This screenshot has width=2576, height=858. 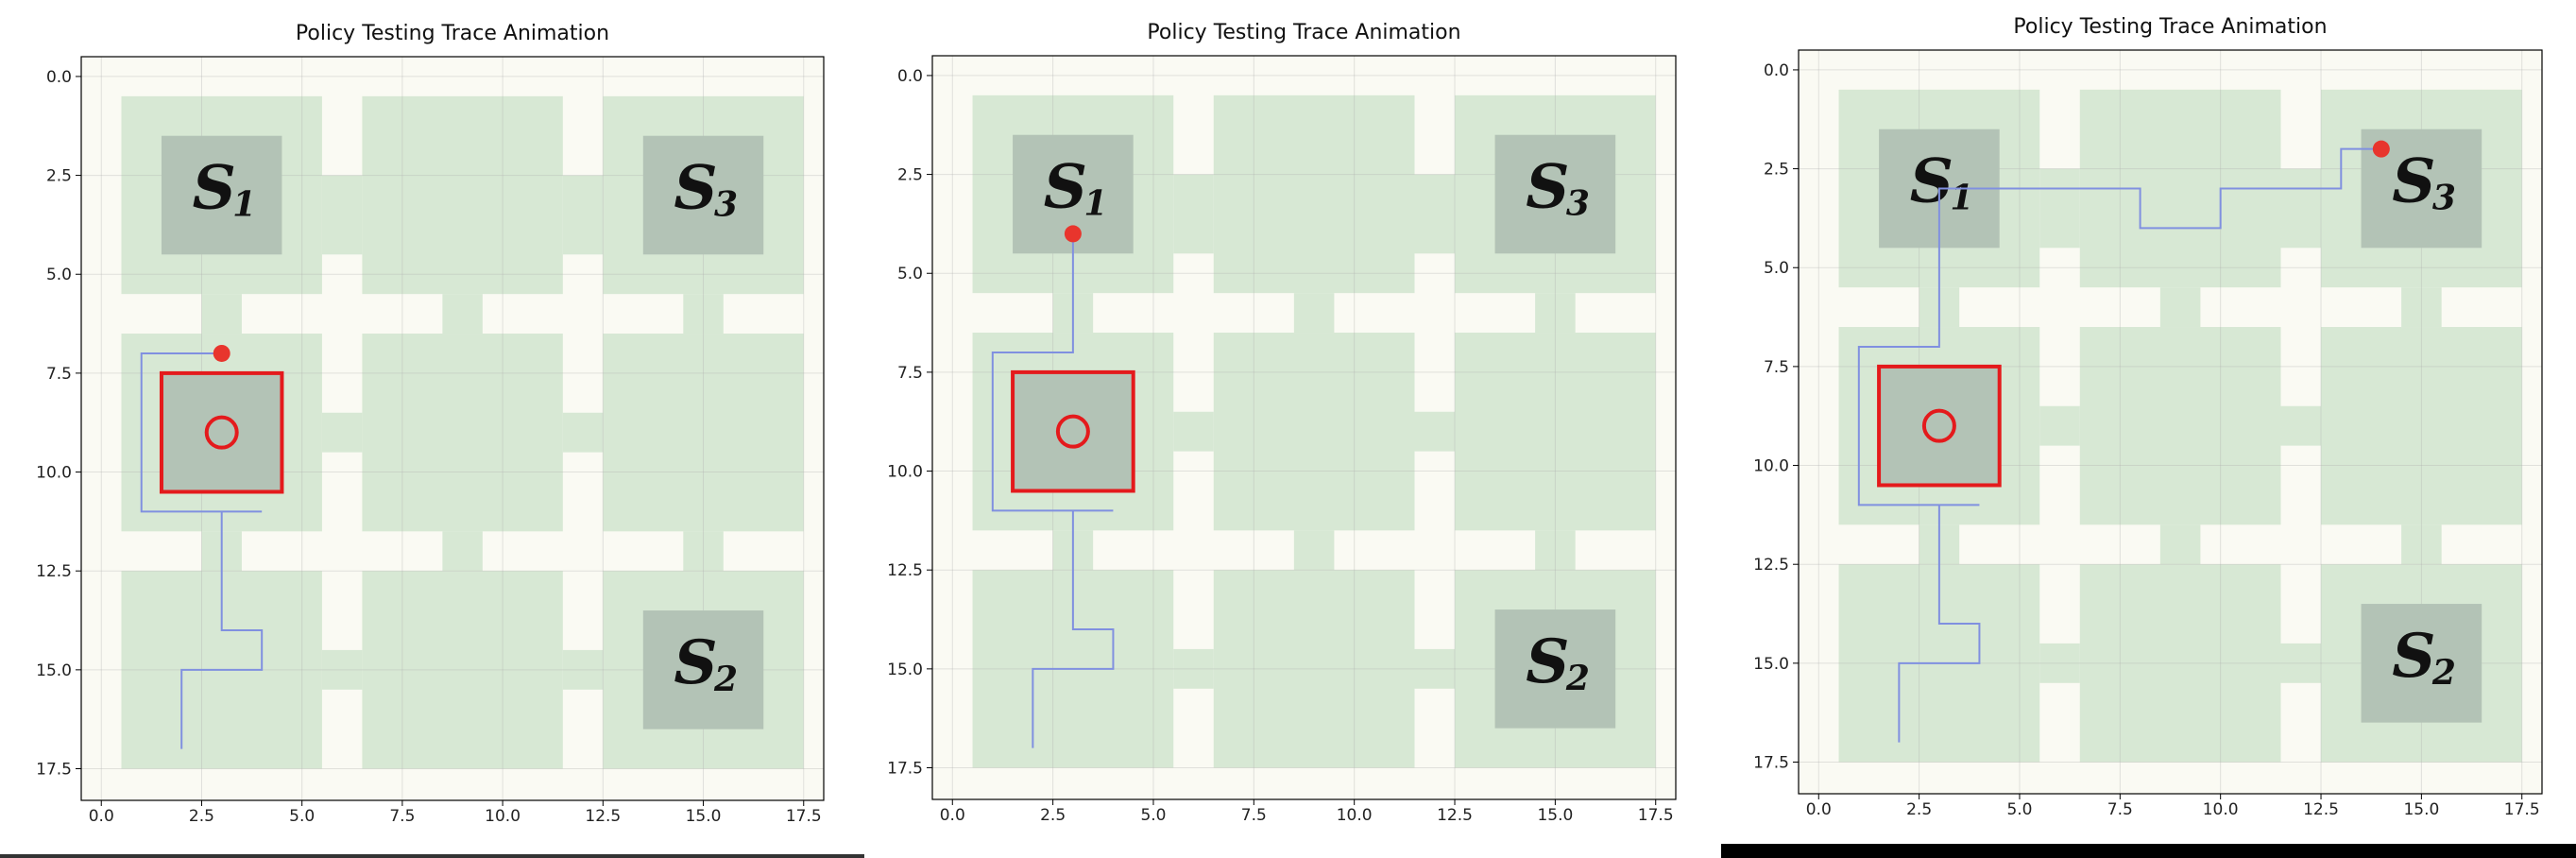 I want to click on region-o, so click(x=1940, y=426).